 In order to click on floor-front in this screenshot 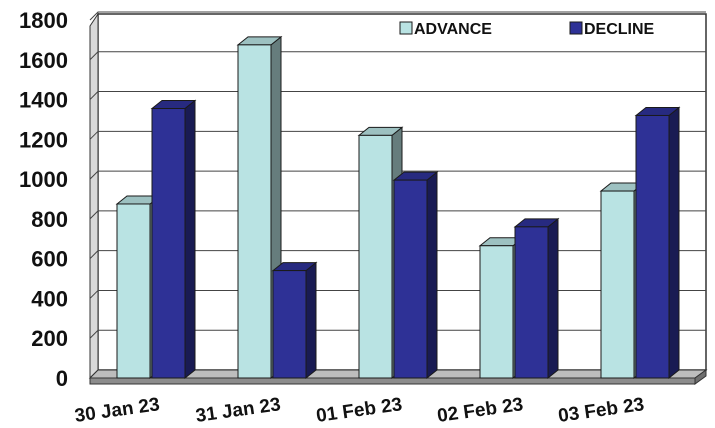, I will do `click(392, 381)`.